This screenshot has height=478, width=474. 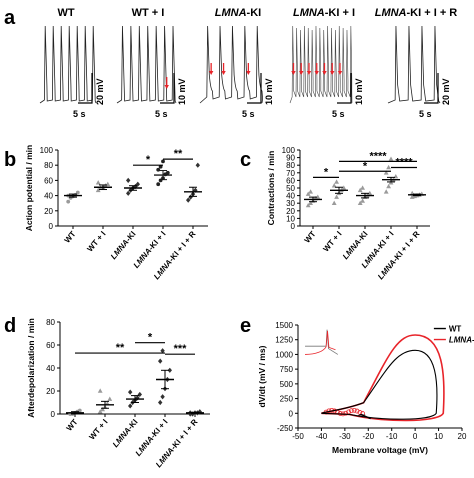 I want to click on y-tick-label-4: 750, so click(x=287, y=369).